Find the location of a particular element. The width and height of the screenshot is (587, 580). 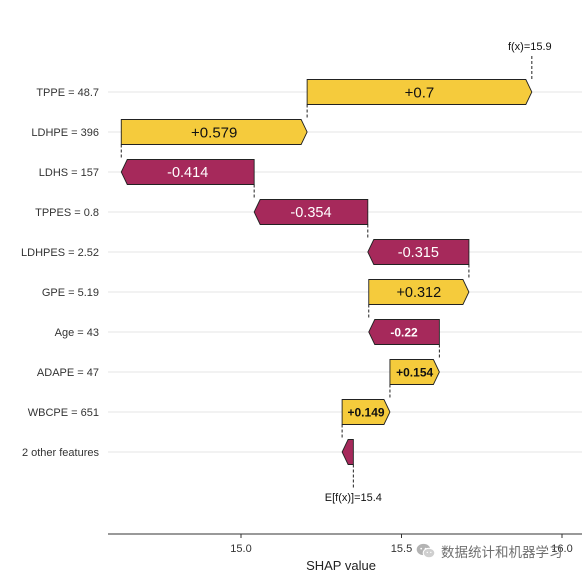

x-axis: 15.0 15.5 16.0 is located at coordinates (345, 544).